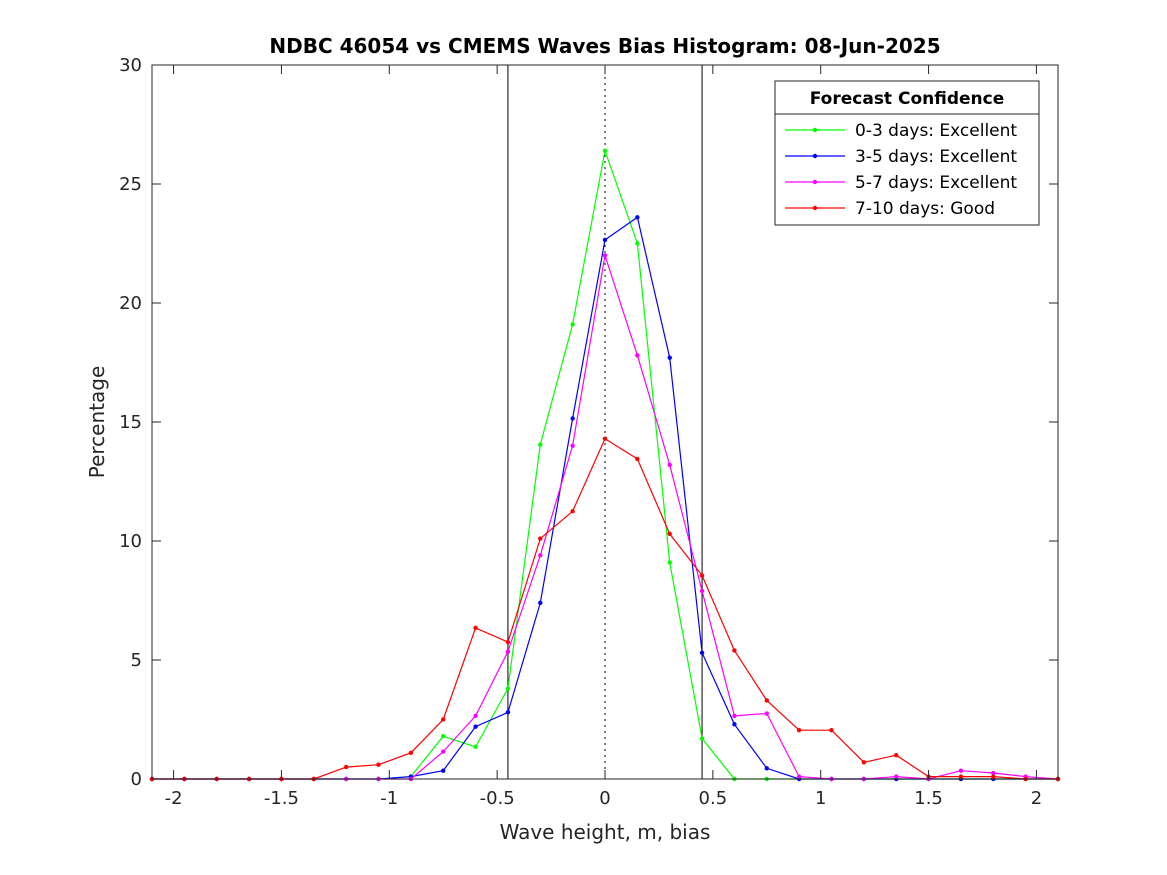 The image size is (1167, 875). I want to click on x-axis-label: Wave height, m, bias, so click(605, 832).